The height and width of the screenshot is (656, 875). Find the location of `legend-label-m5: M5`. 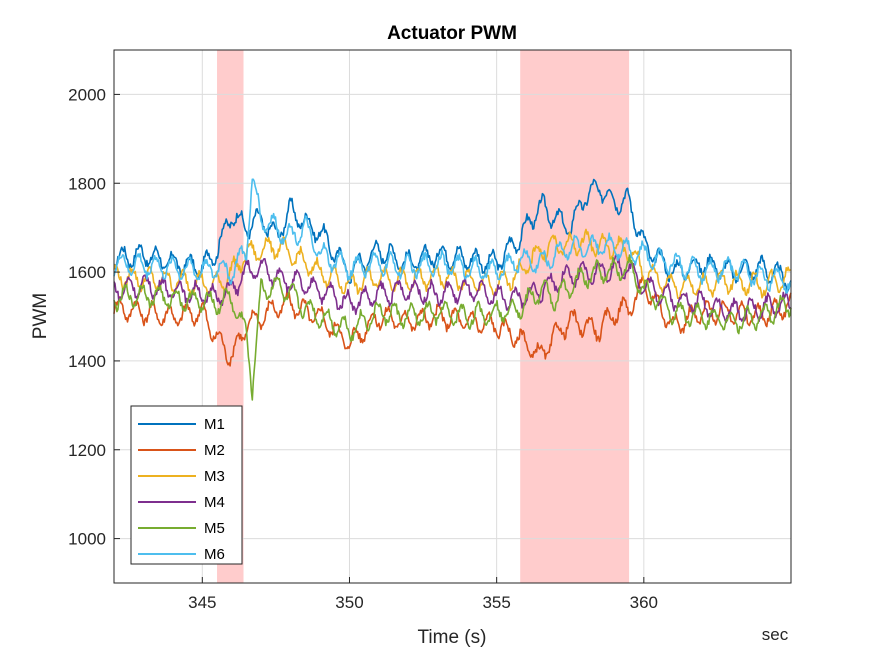

legend-label-m5: M5 is located at coordinates (214, 528).